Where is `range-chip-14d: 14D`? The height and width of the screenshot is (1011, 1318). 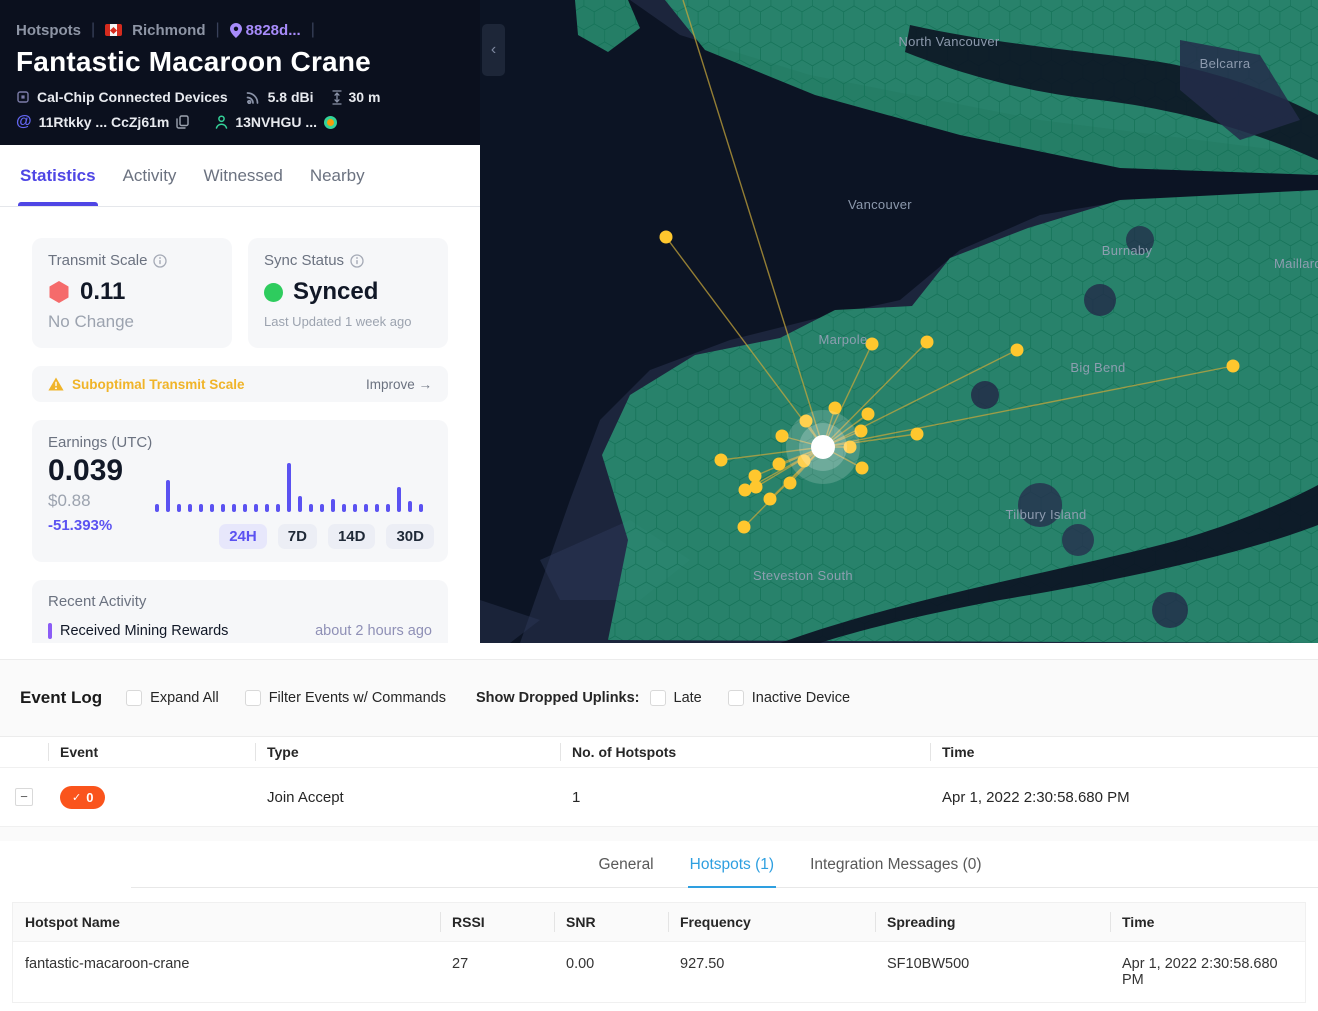 range-chip-14d: 14D is located at coordinates (351, 536).